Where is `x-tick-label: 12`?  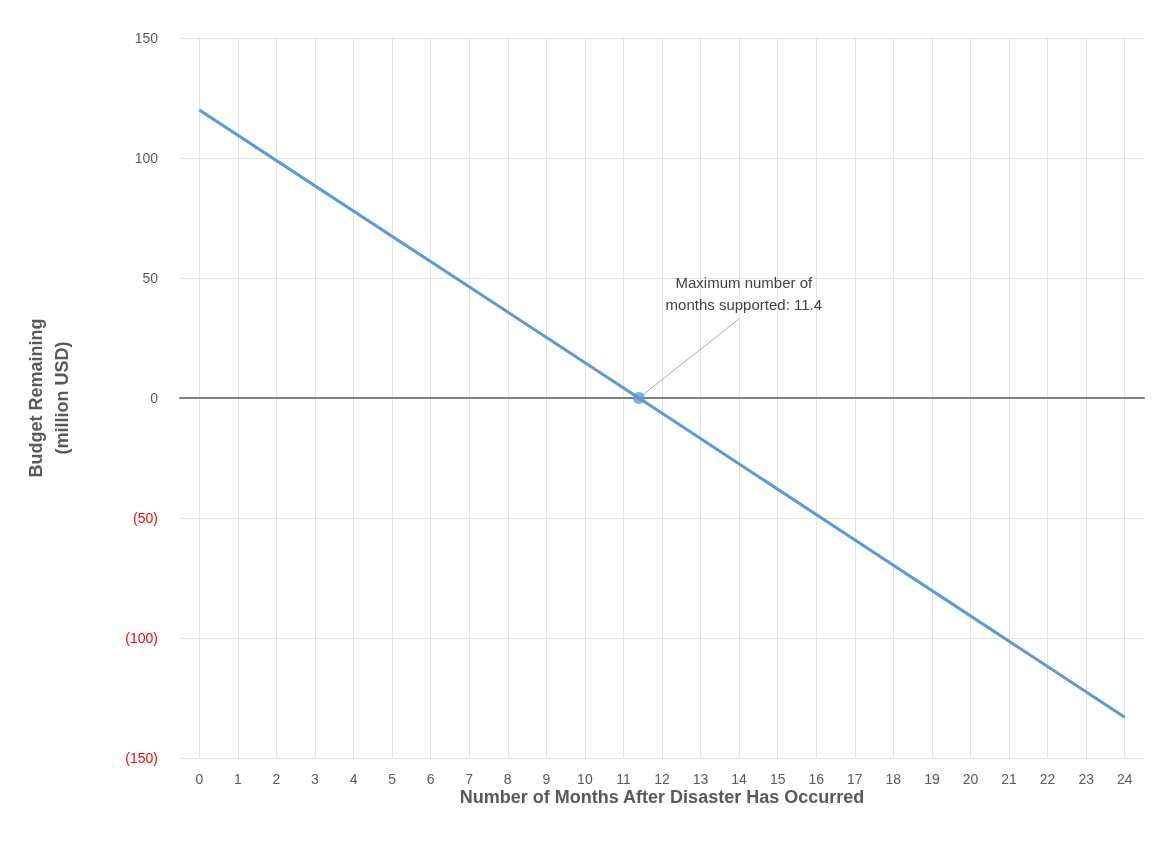
x-tick-label: 12 is located at coordinates (662, 779).